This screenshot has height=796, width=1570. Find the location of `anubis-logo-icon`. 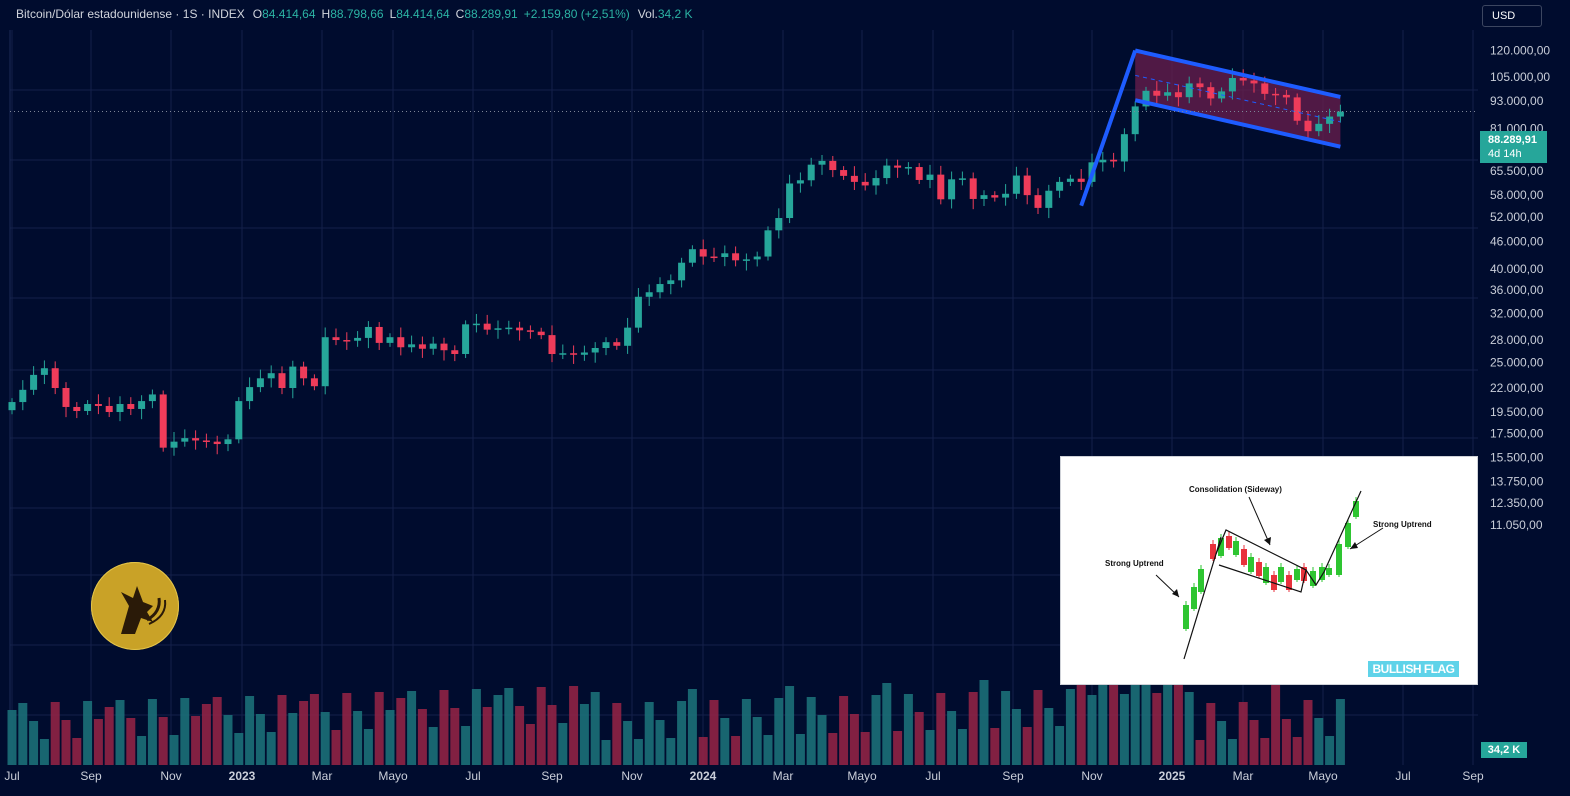

anubis-logo-icon is located at coordinates (144, 610).